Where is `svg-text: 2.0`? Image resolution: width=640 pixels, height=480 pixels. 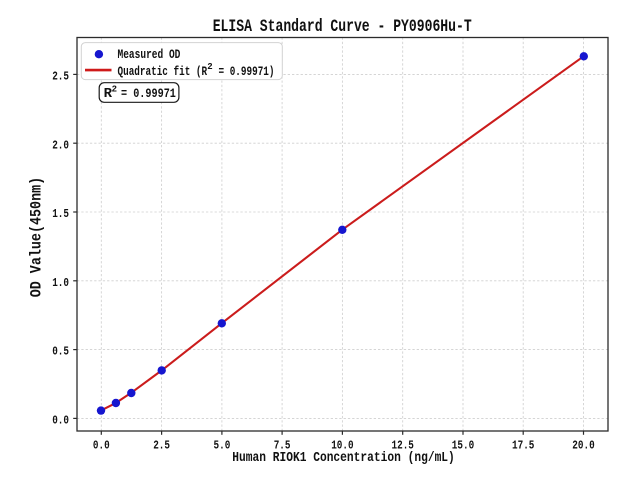
svg-text: 2.0 is located at coordinates (60, 145).